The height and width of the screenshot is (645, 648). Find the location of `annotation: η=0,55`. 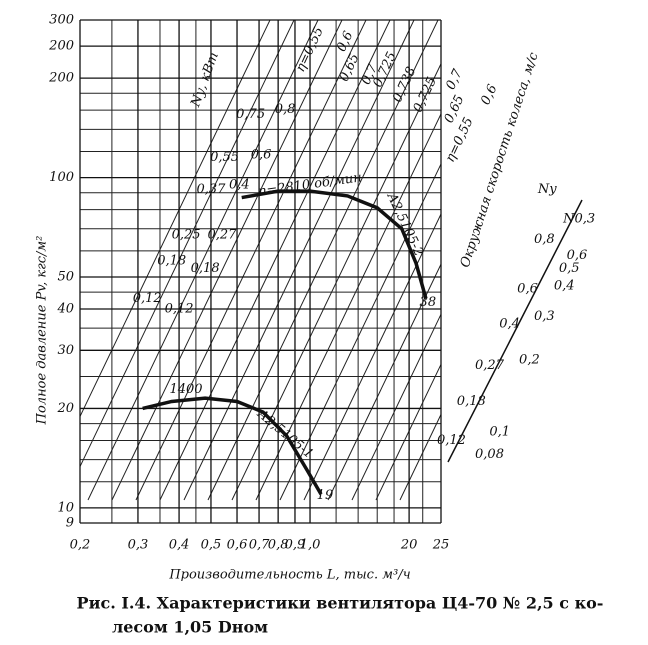

annotation: η=0,55 is located at coordinates (310, 50).